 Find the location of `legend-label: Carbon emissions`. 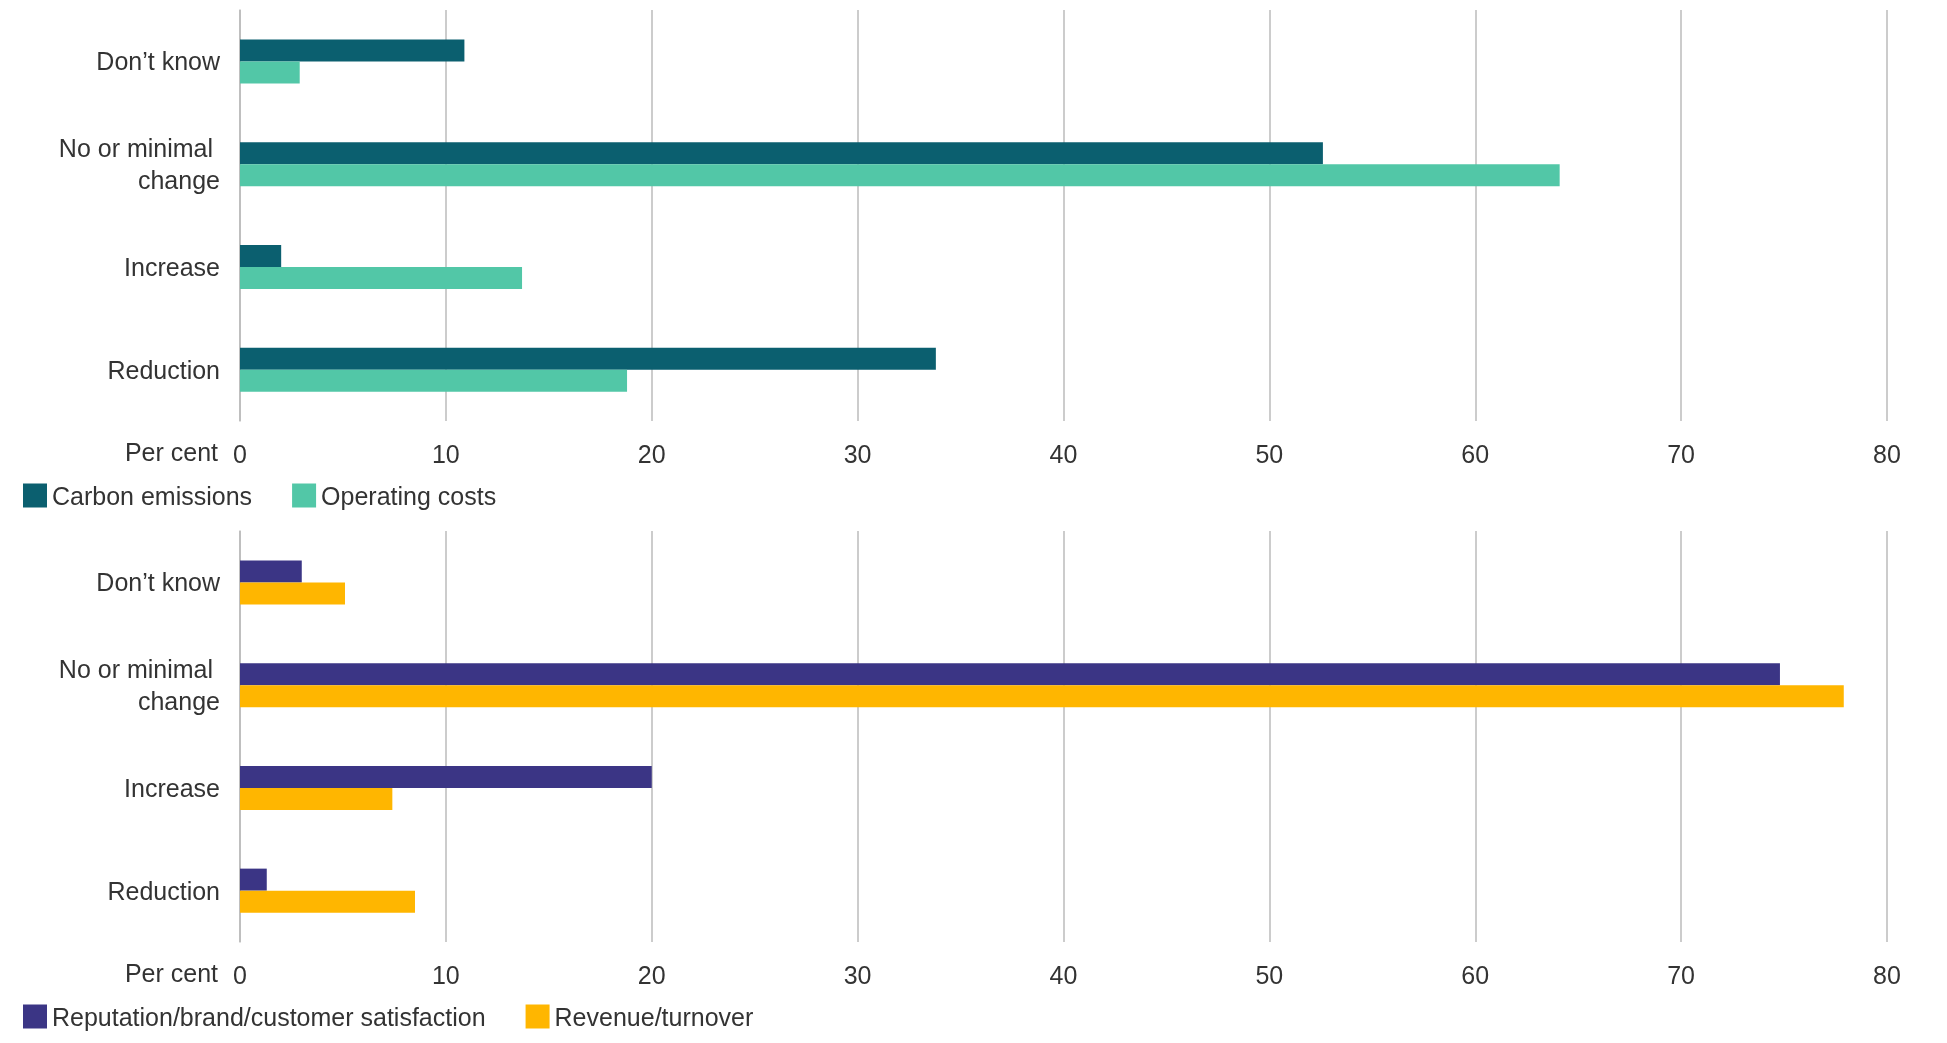

legend-label: Carbon emissions is located at coordinates (152, 495).